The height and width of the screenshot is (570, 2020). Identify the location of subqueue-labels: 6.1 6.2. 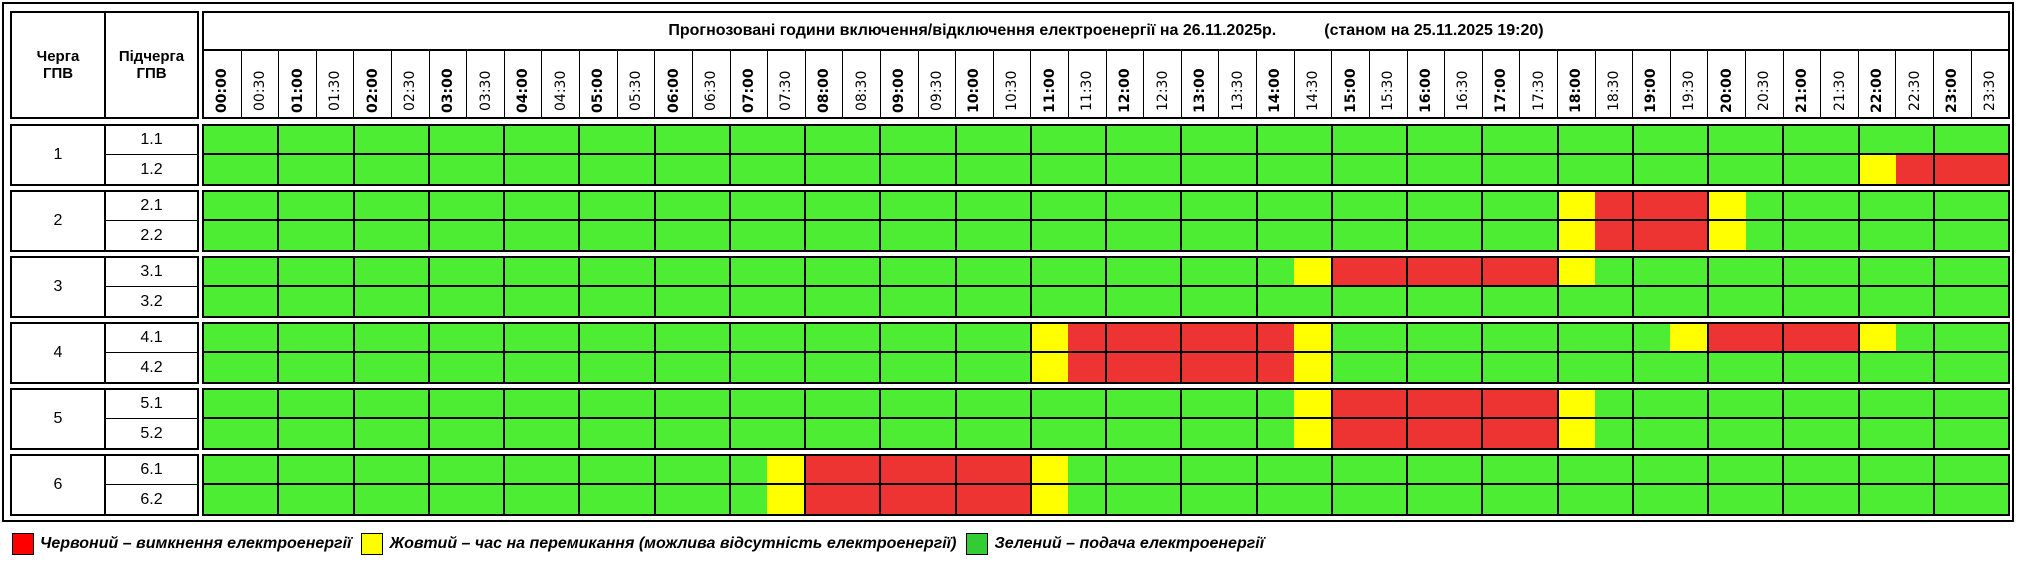
(151, 485).